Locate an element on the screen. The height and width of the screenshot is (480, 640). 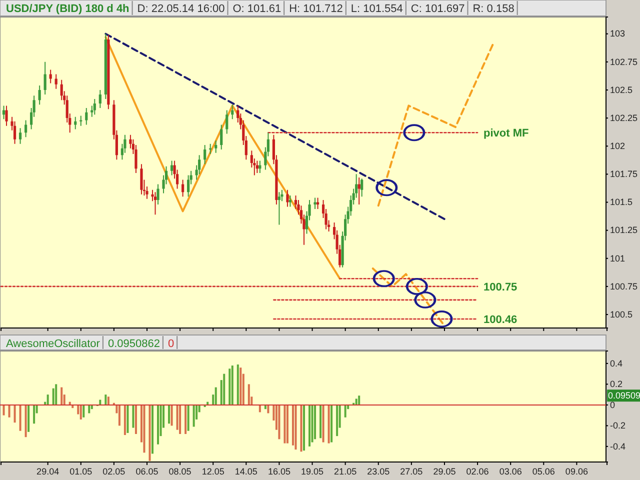
x-tick-label: 09.06 is located at coordinates (576, 471).